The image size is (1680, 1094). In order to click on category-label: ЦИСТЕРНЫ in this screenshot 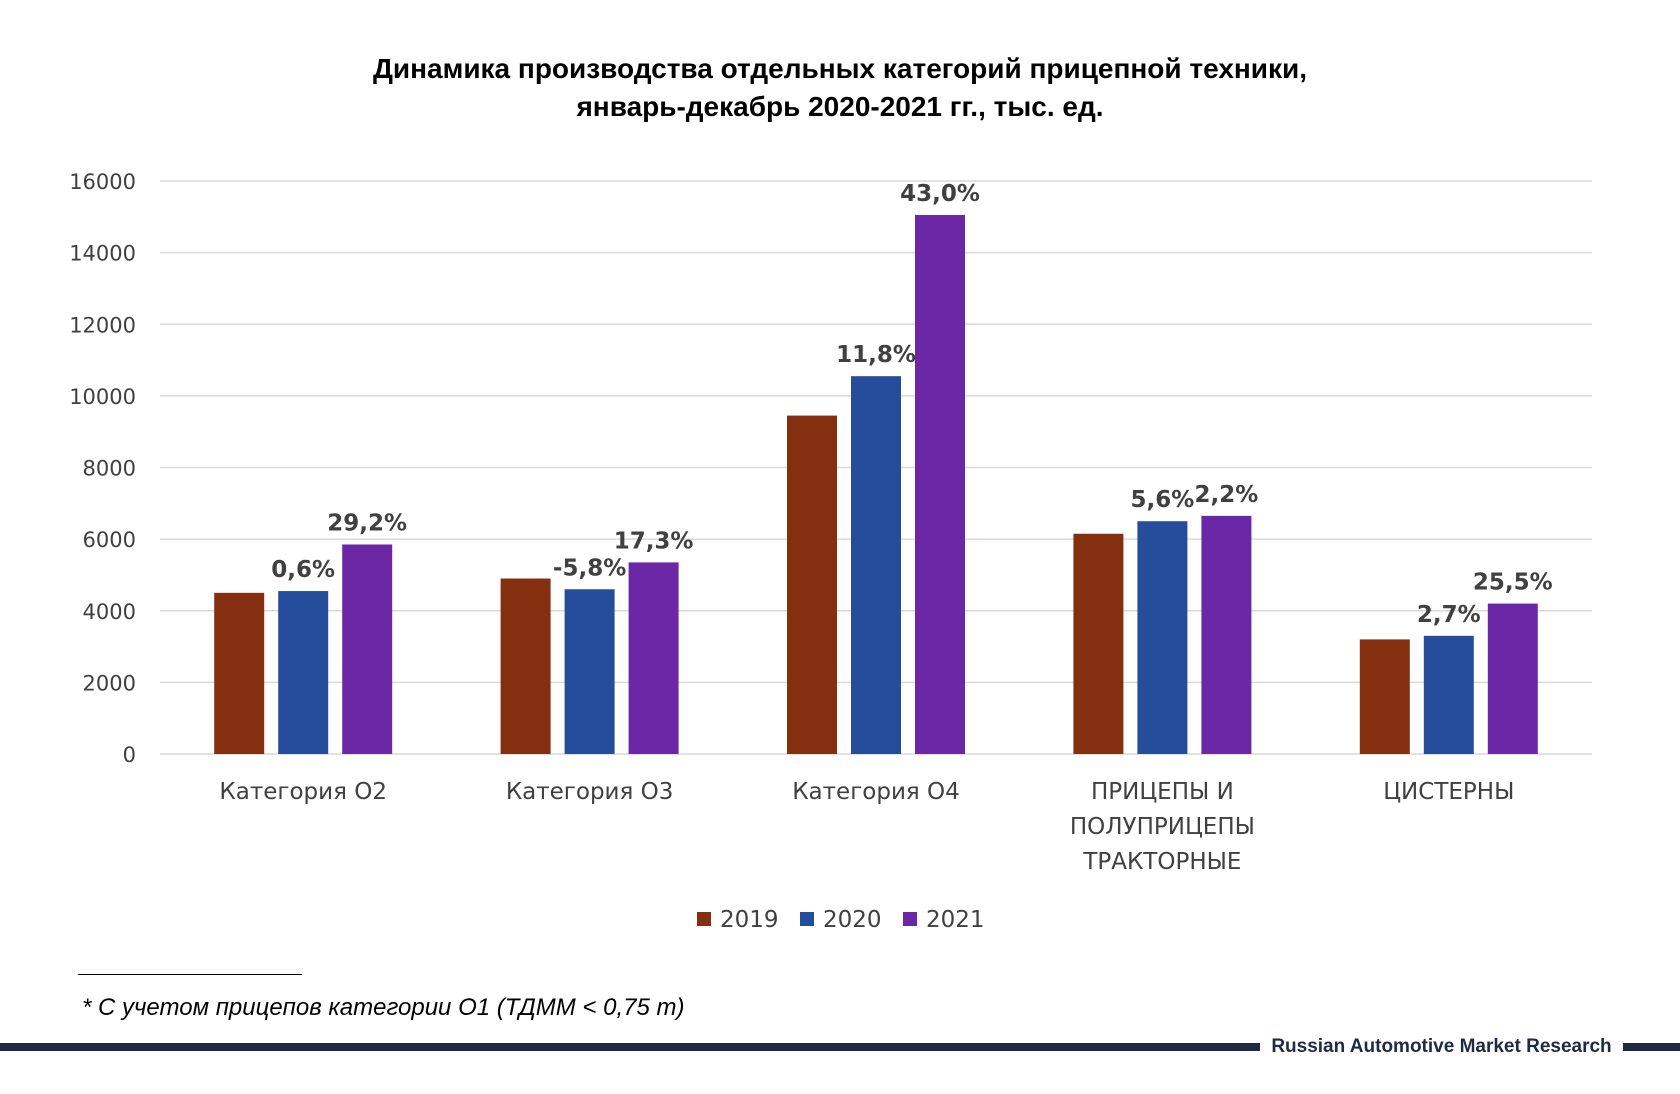, I will do `click(1448, 792)`.